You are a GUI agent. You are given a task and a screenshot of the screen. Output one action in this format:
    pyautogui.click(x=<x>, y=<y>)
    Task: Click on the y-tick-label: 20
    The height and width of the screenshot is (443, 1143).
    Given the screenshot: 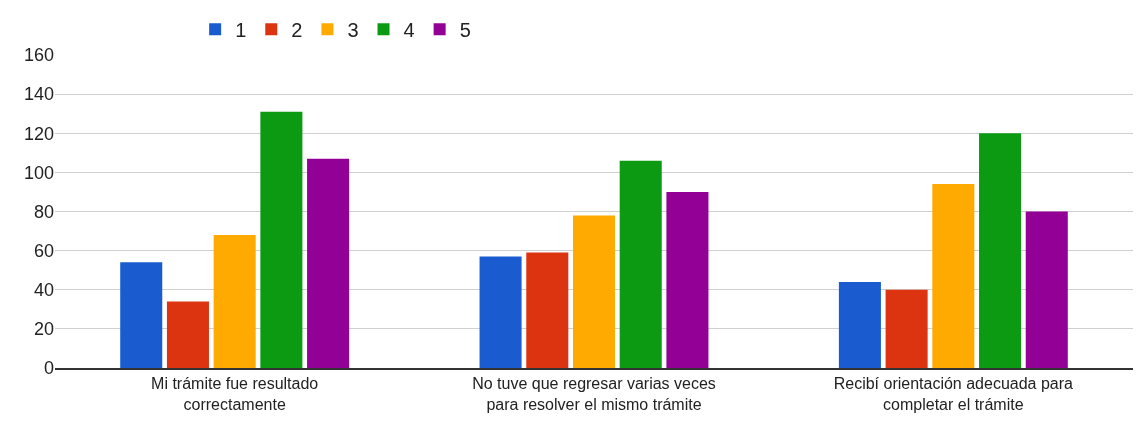 What is the action you would take?
    pyautogui.click(x=43, y=329)
    